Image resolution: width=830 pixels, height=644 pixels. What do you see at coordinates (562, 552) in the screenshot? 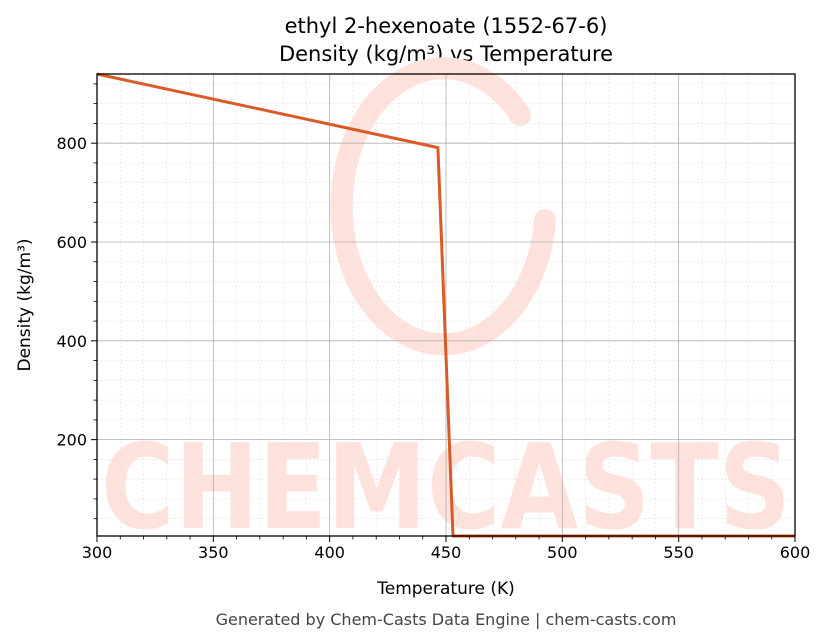
I see `x-tick-label: 500` at bounding box center [562, 552].